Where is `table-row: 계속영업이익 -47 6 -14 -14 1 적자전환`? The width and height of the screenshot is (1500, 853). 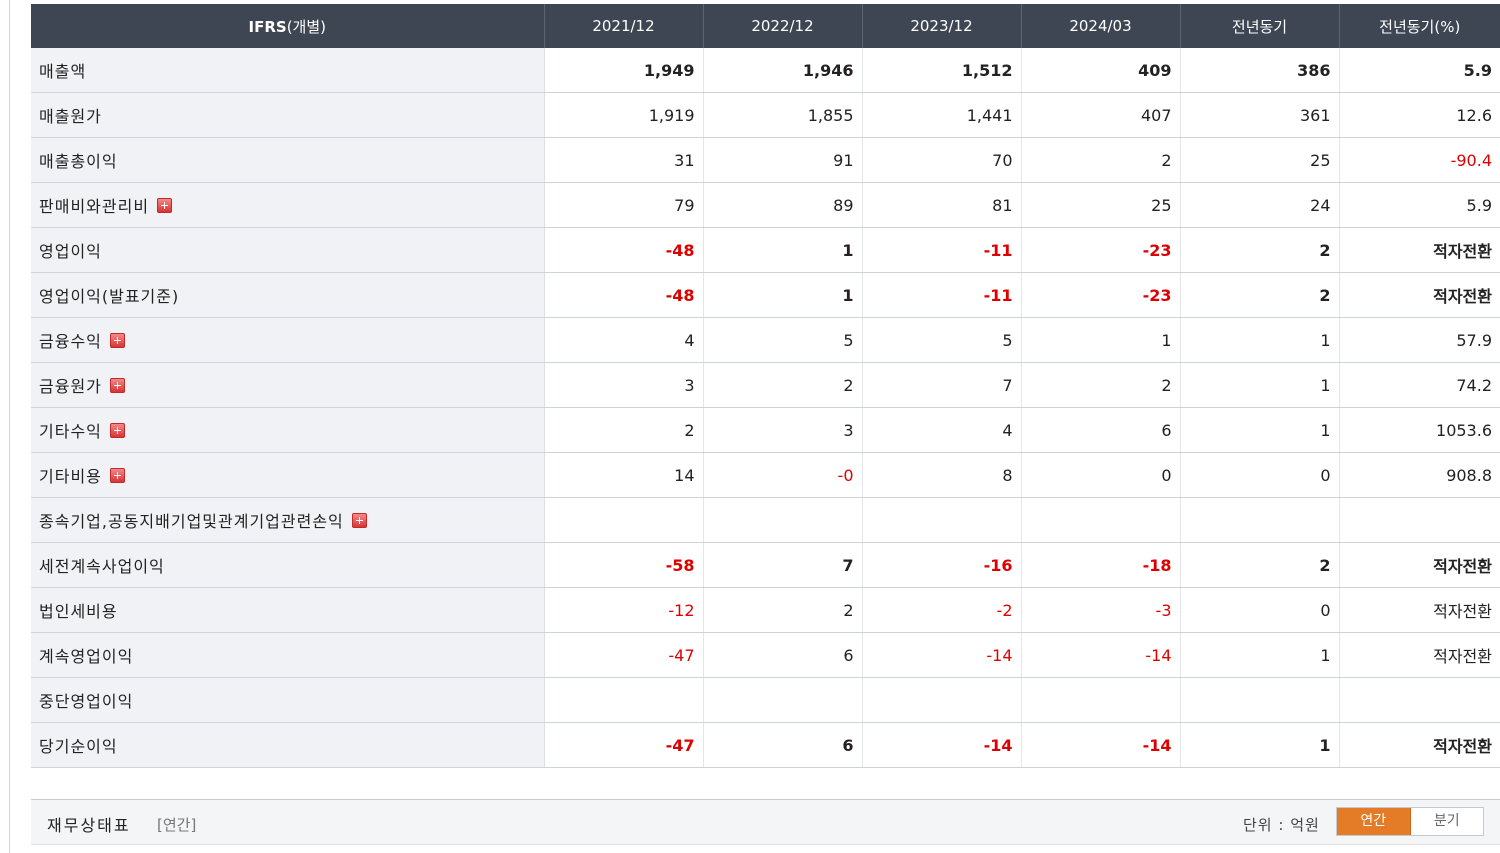 table-row: 계속영업이익 -47 6 -14 -14 1 적자전환 is located at coordinates (765, 655).